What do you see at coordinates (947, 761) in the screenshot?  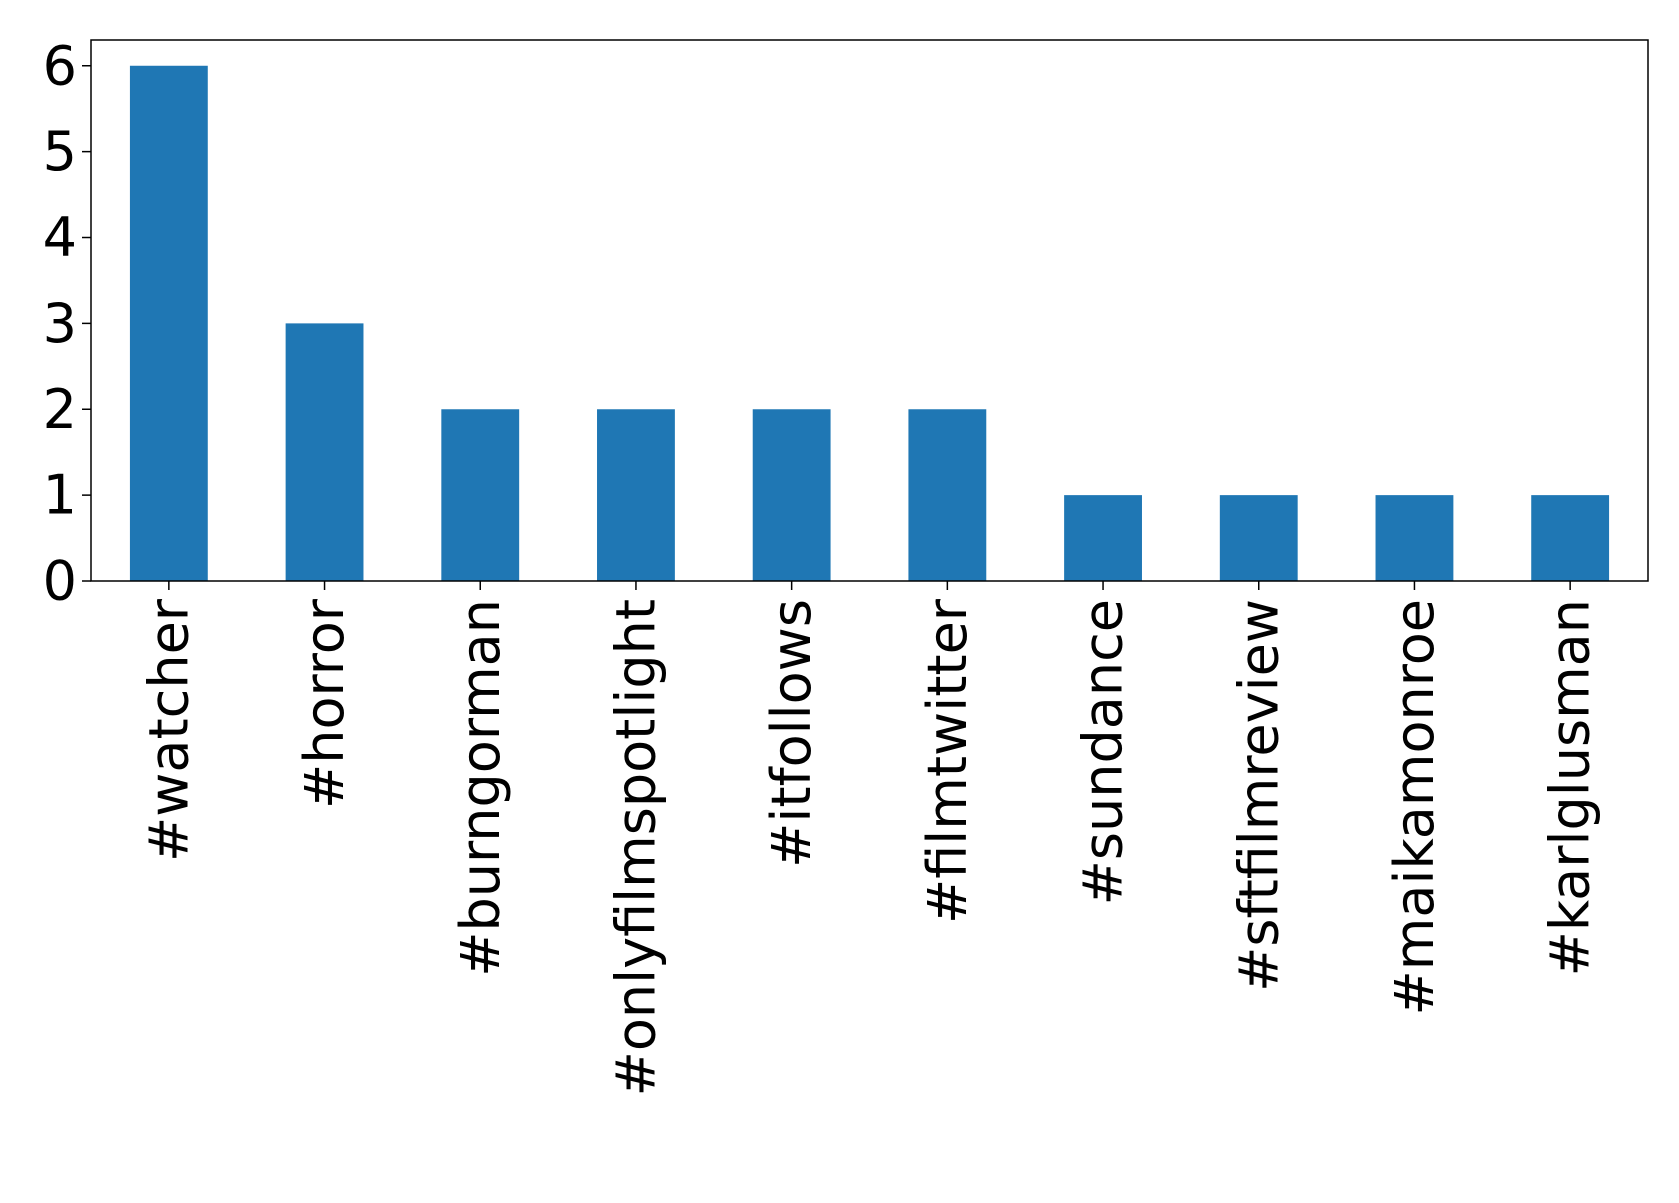 I see `x-tick-label: #filmtwitter` at bounding box center [947, 761].